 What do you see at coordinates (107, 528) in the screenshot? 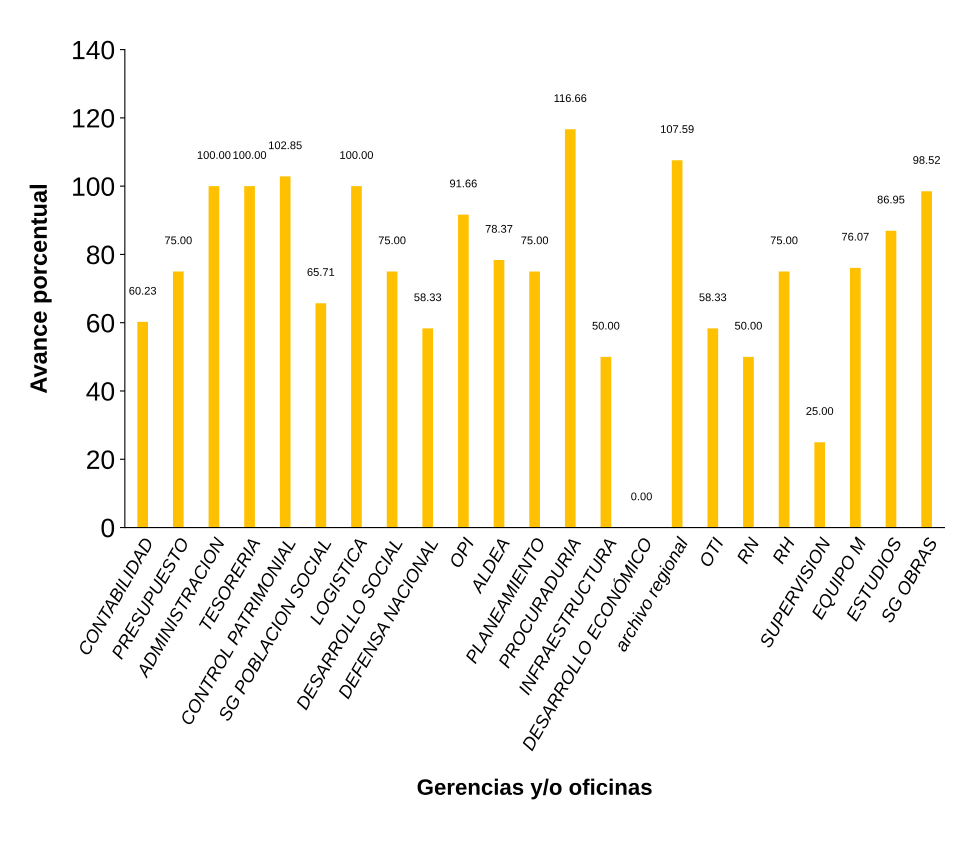
I see `y-tick-label: 0` at bounding box center [107, 528].